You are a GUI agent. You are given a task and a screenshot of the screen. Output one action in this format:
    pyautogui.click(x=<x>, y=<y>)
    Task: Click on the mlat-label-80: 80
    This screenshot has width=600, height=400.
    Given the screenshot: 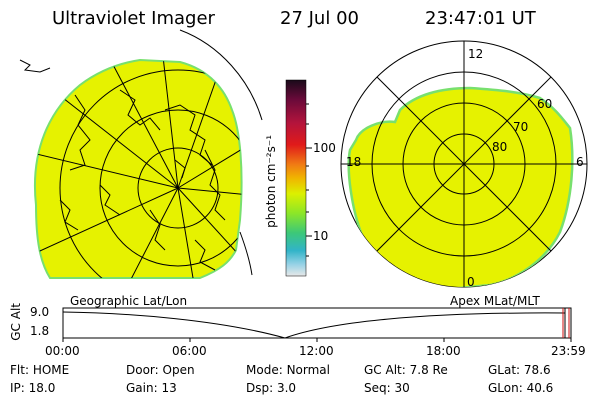 What is the action you would take?
    pyautogui.click(x=500, y=147)
    